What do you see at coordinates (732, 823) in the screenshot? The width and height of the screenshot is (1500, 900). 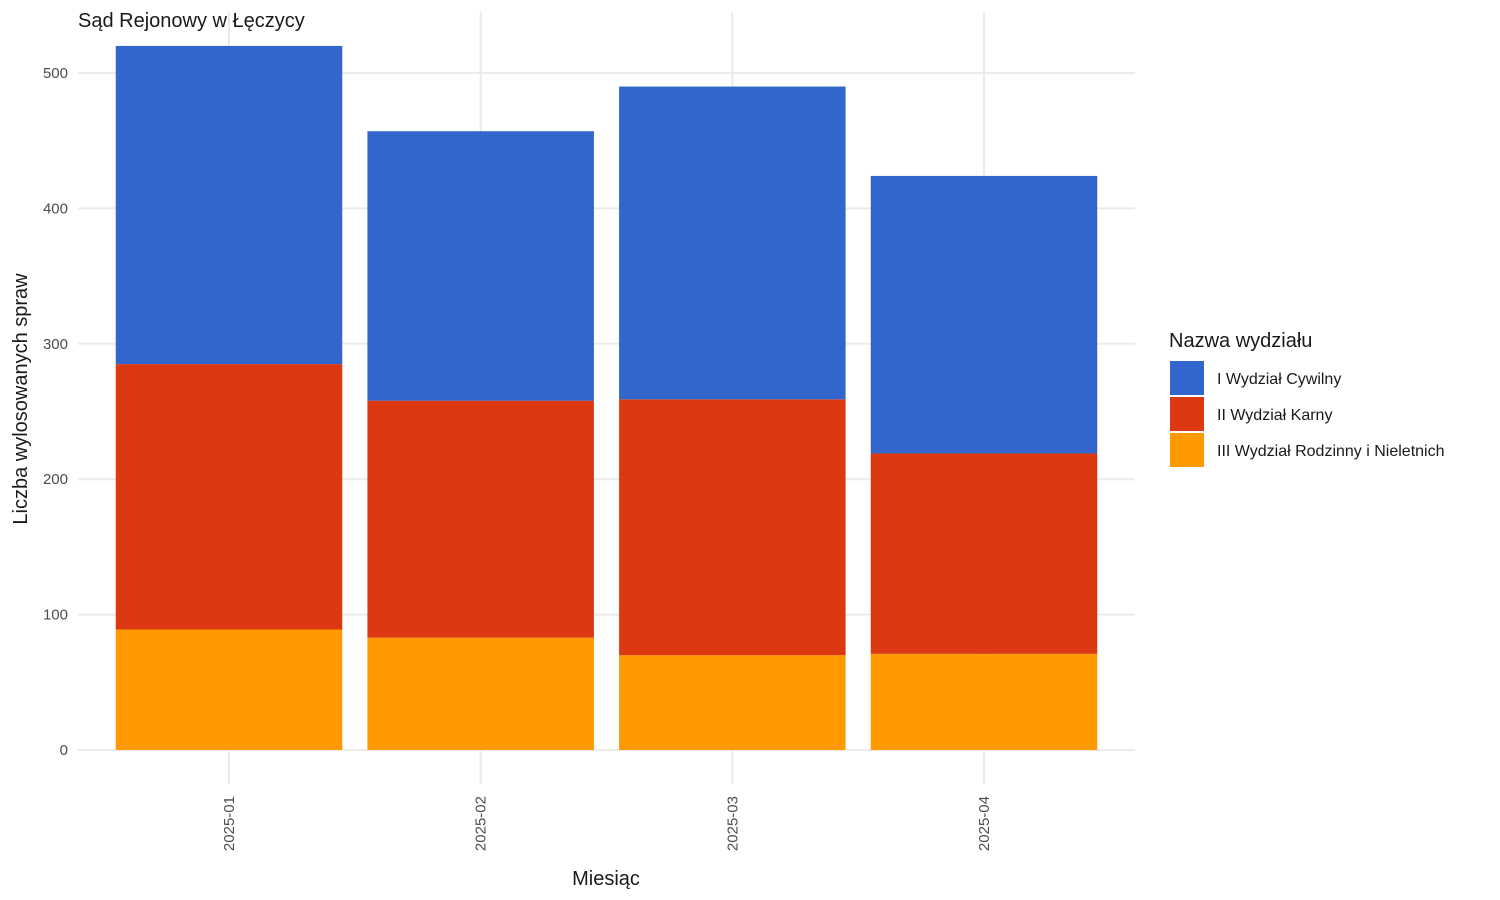 I see `x-tick-label: 2025-03` at bounding box center [732, 823].